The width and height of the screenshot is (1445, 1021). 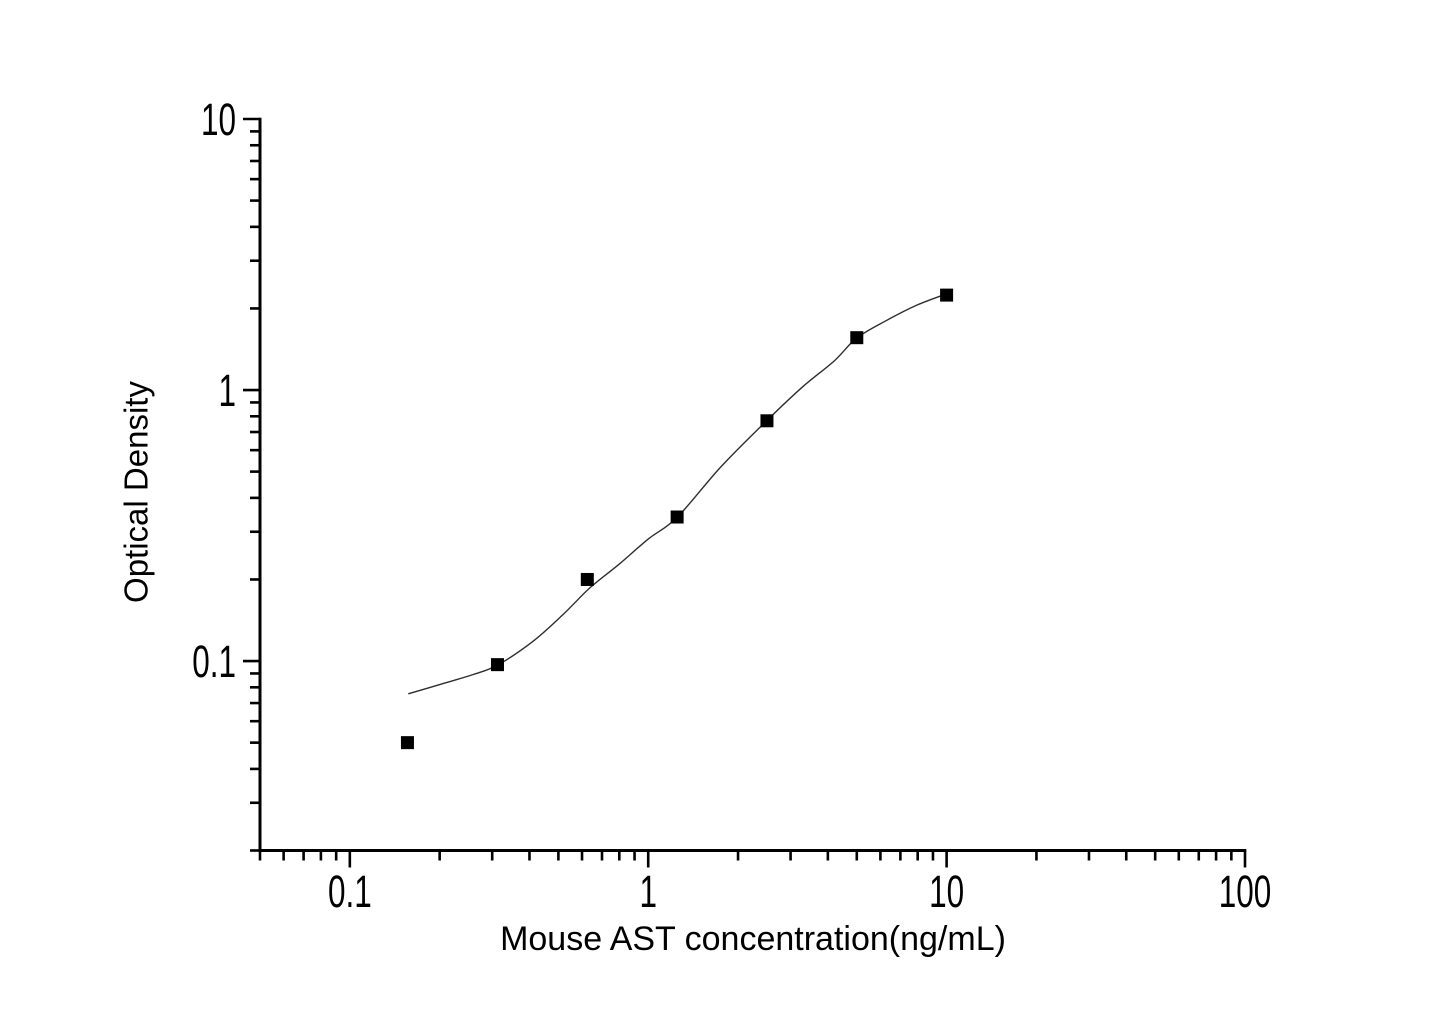 What do you see at coordinates (648, 893) in the screenshot?
I see `x-tick-label: 1` at bounding box center [648, 893].